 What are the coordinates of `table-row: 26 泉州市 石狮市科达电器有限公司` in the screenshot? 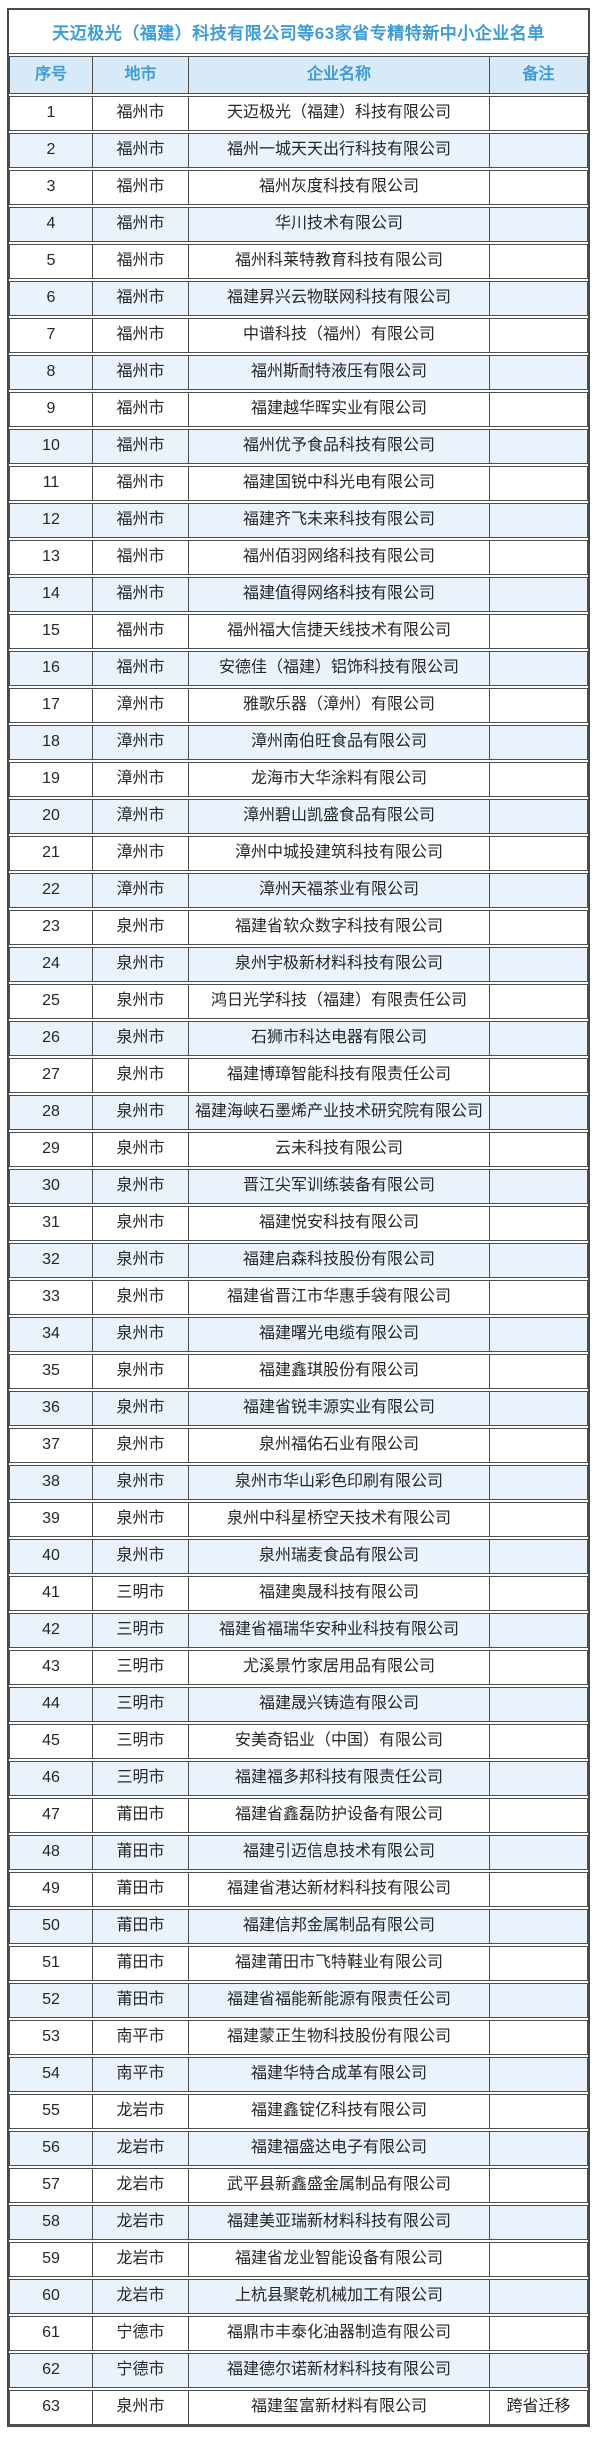 It's located at (298, 1038).